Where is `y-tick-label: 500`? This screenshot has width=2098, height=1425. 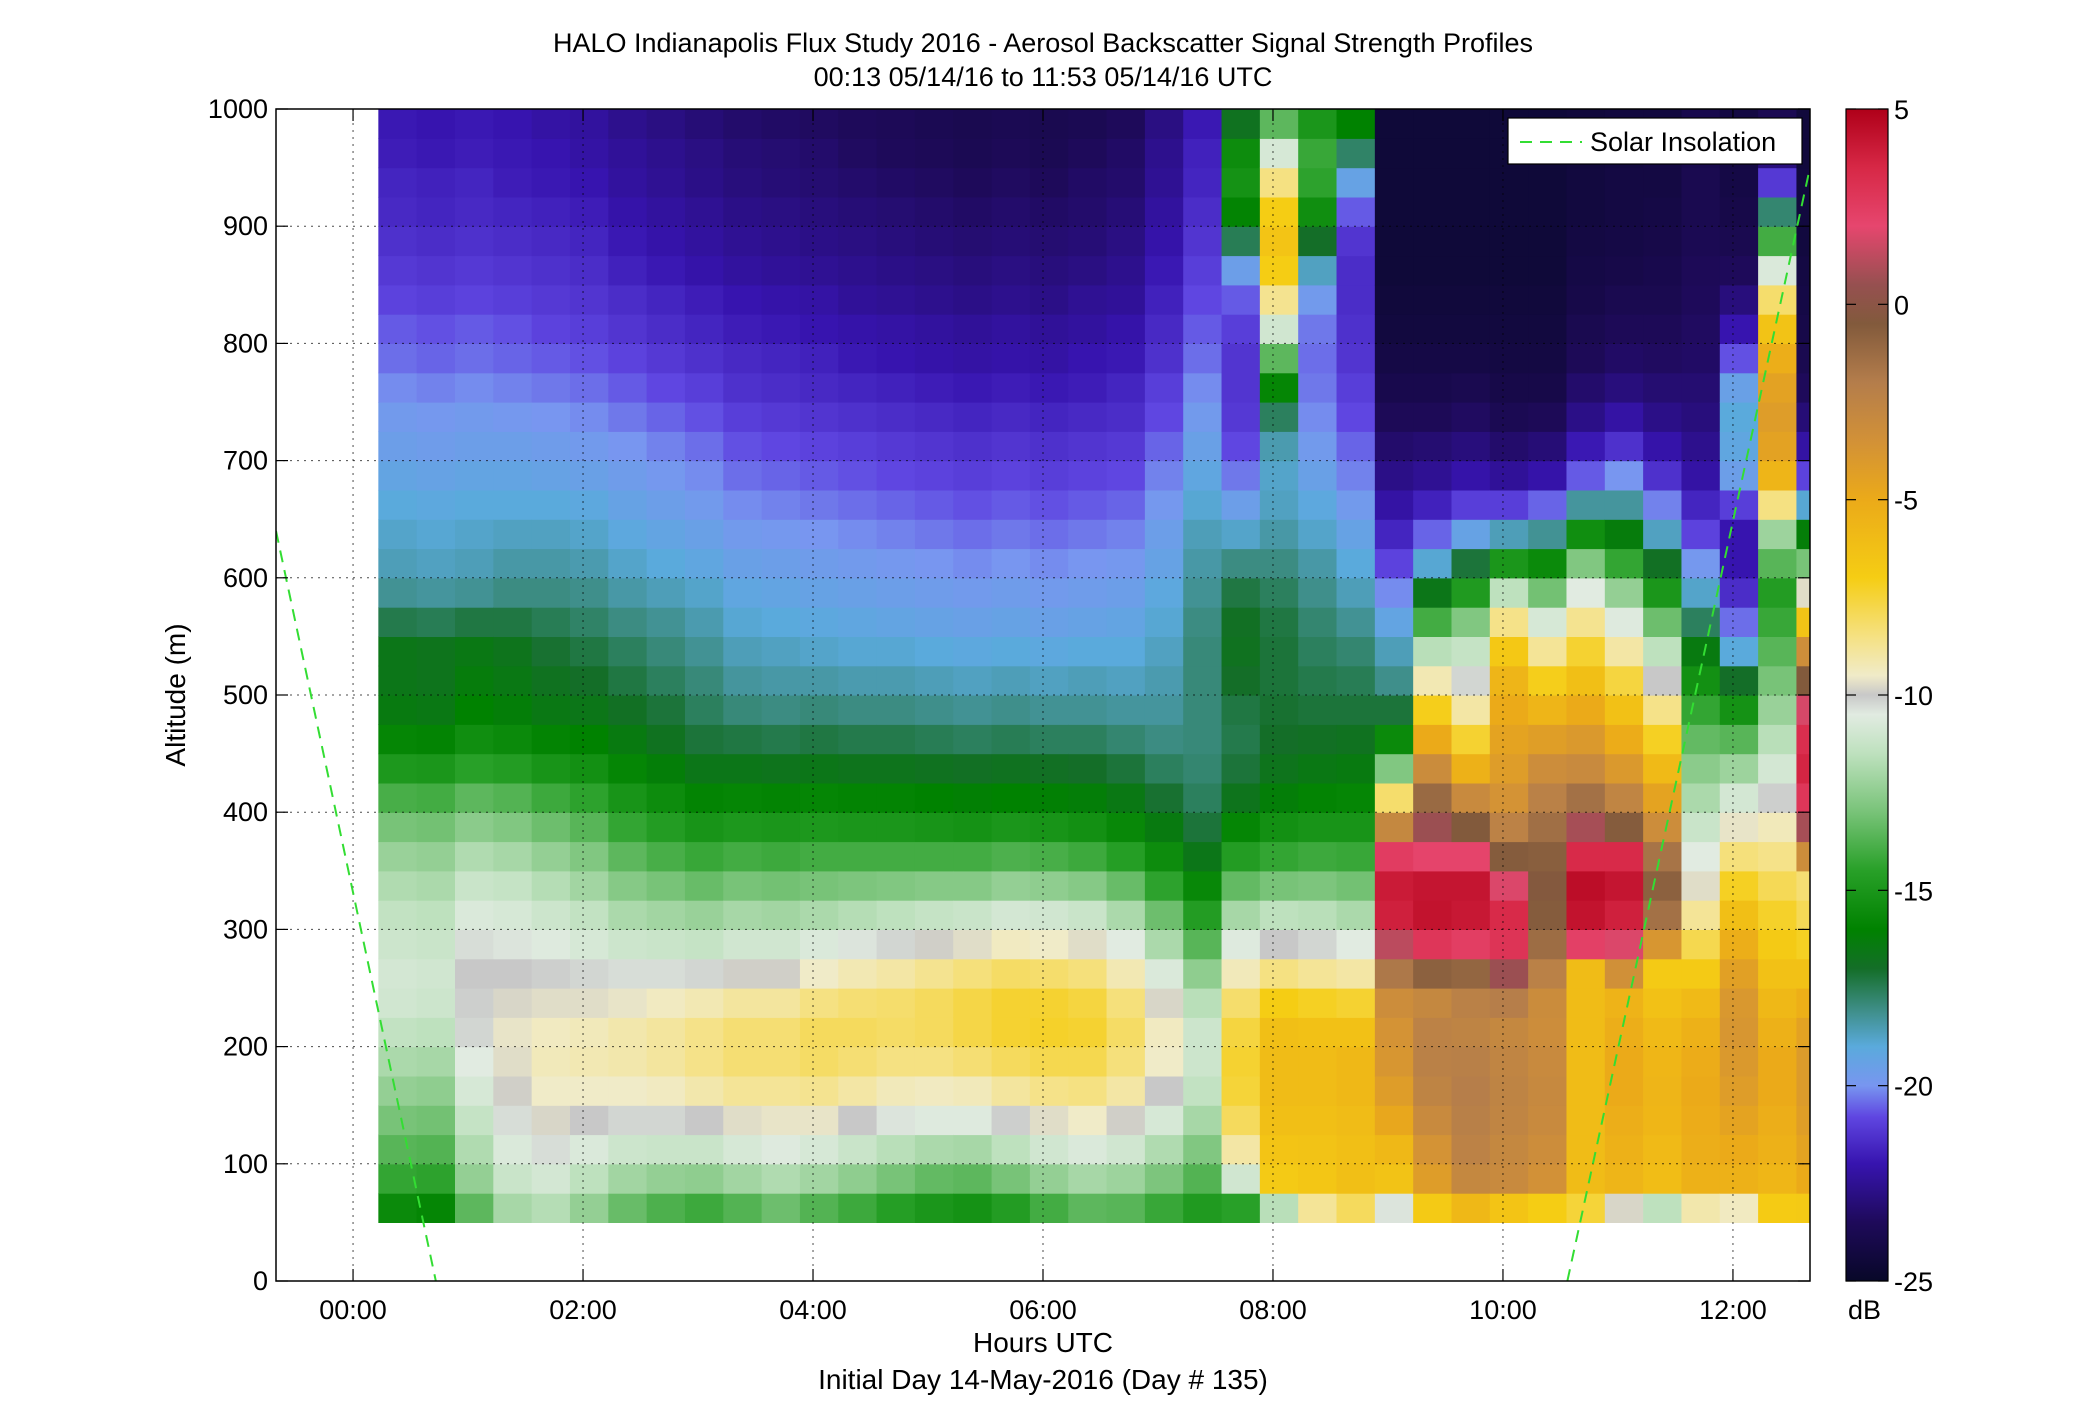 y-tick-label: 500 is located at coordinates (245, 695).